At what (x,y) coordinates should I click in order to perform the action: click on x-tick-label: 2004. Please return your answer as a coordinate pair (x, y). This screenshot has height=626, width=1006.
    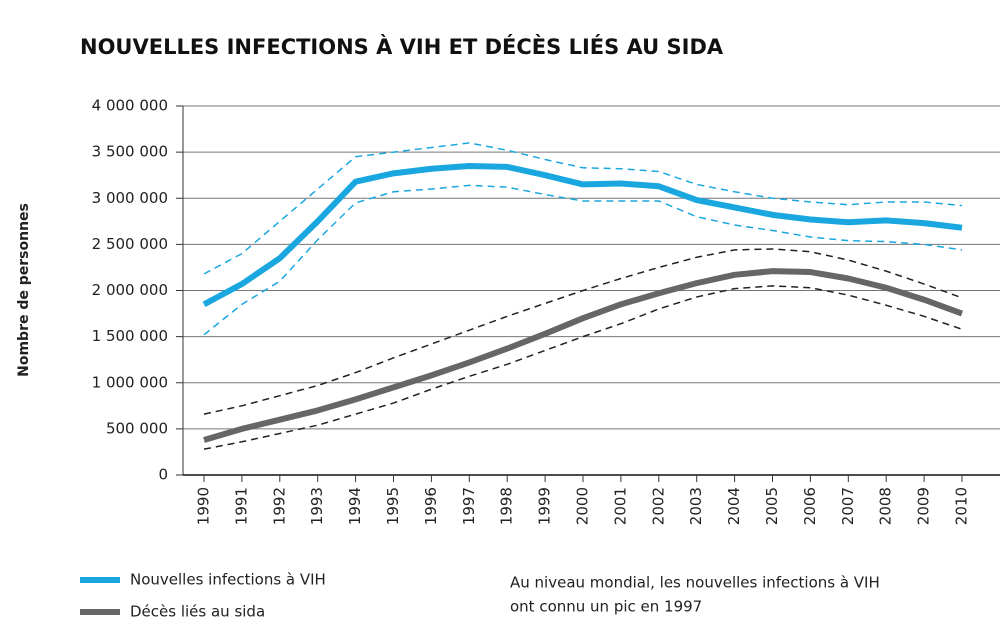
    Looking at the image, I should click on (734, 506).